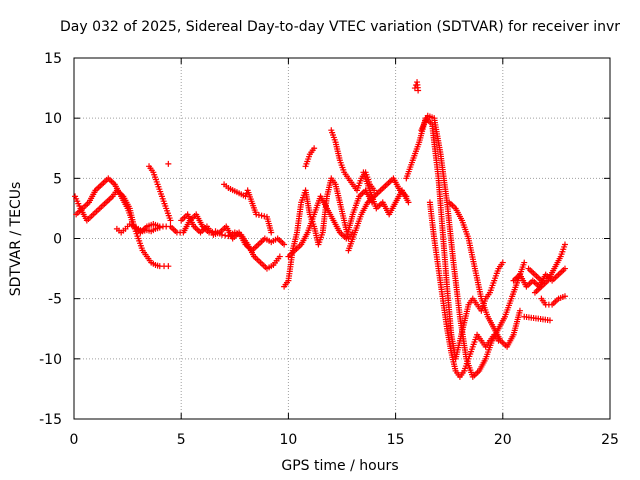  Describe the element at coordinates (55, 300) in the screenshot. I see `y-tick-label: -5` at that location.